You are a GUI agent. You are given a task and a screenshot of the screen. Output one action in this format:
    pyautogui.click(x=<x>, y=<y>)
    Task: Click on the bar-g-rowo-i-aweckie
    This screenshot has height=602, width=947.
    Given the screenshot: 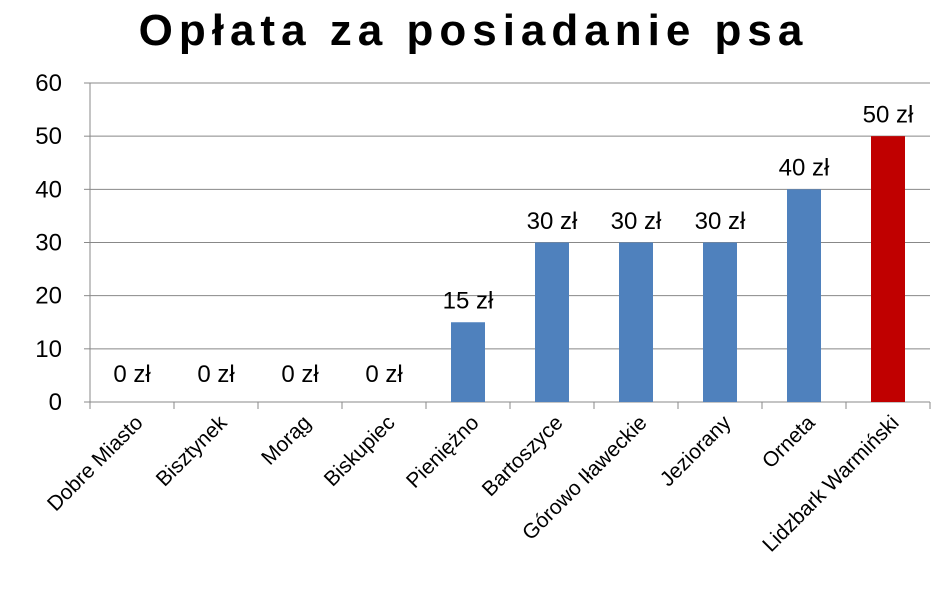 What is the action you would take?
    pyautogui.click(x=636, y=322)
    